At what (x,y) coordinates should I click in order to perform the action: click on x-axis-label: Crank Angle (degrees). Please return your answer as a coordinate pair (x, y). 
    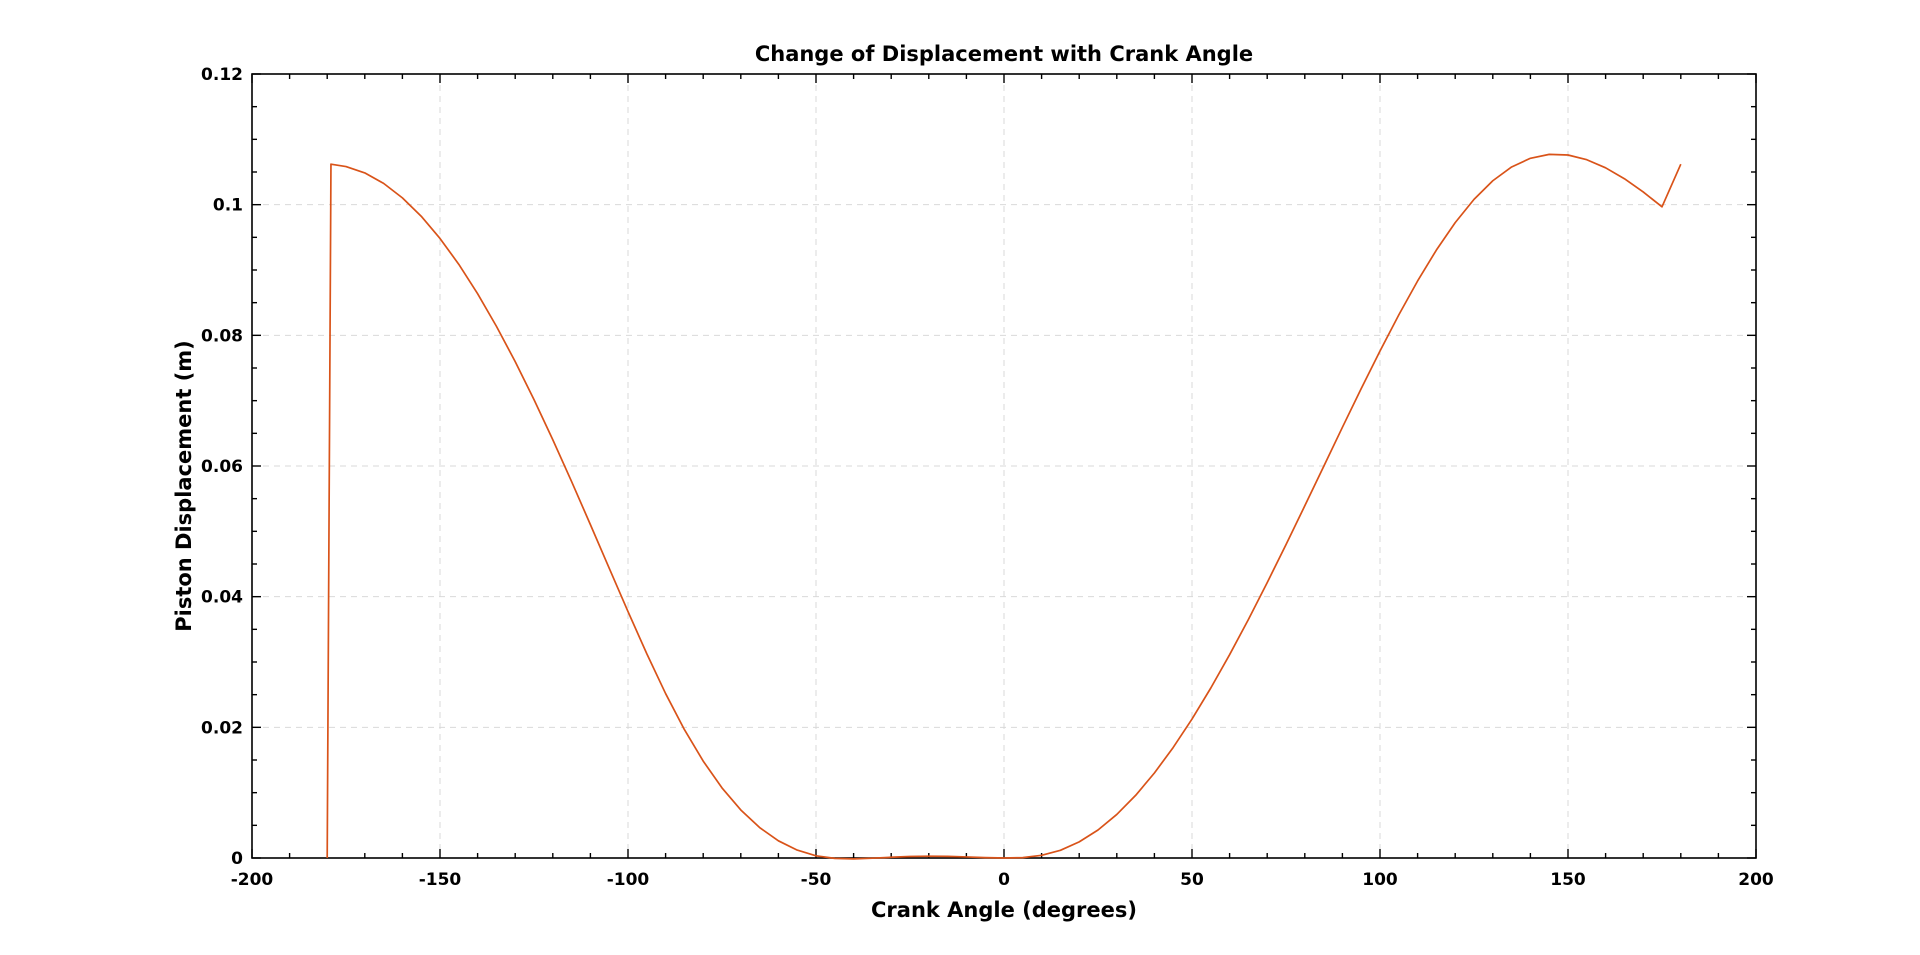
    Looking at the image, I should click on (1004, 910).